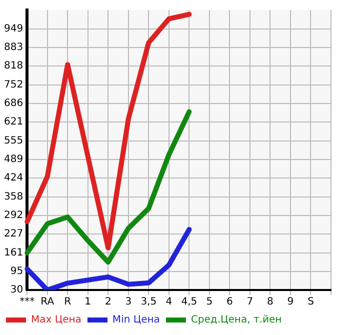 This screenshot has width=345, height=335. I want to click on x-tick-label: 4, so click(169, 302).